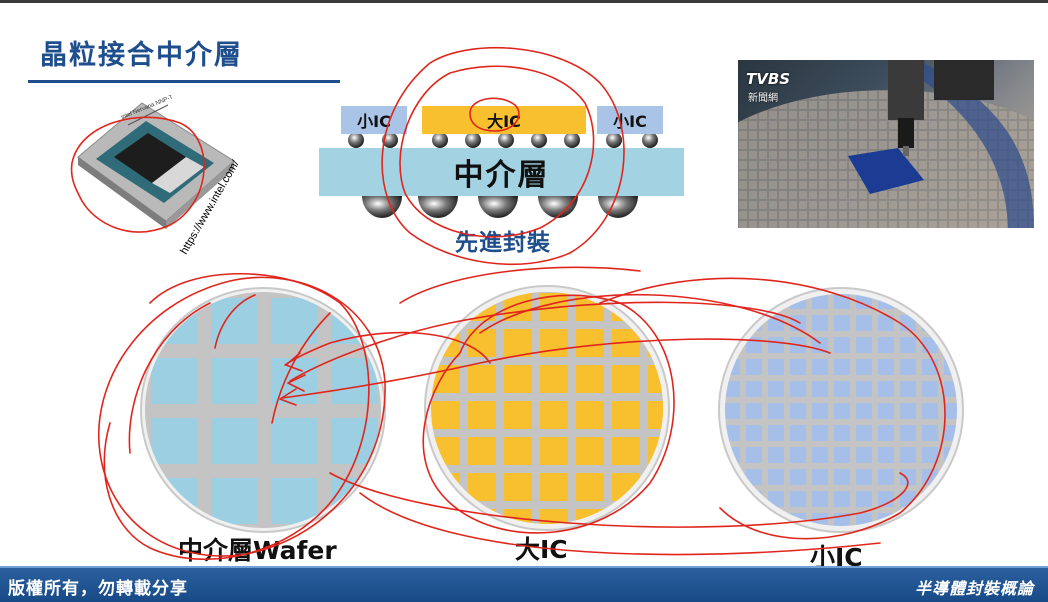  What do you see at coordinates (630, 120) in the screenshot?
I see `small-ic-right: 小IC` at bounding box center [630, 120].